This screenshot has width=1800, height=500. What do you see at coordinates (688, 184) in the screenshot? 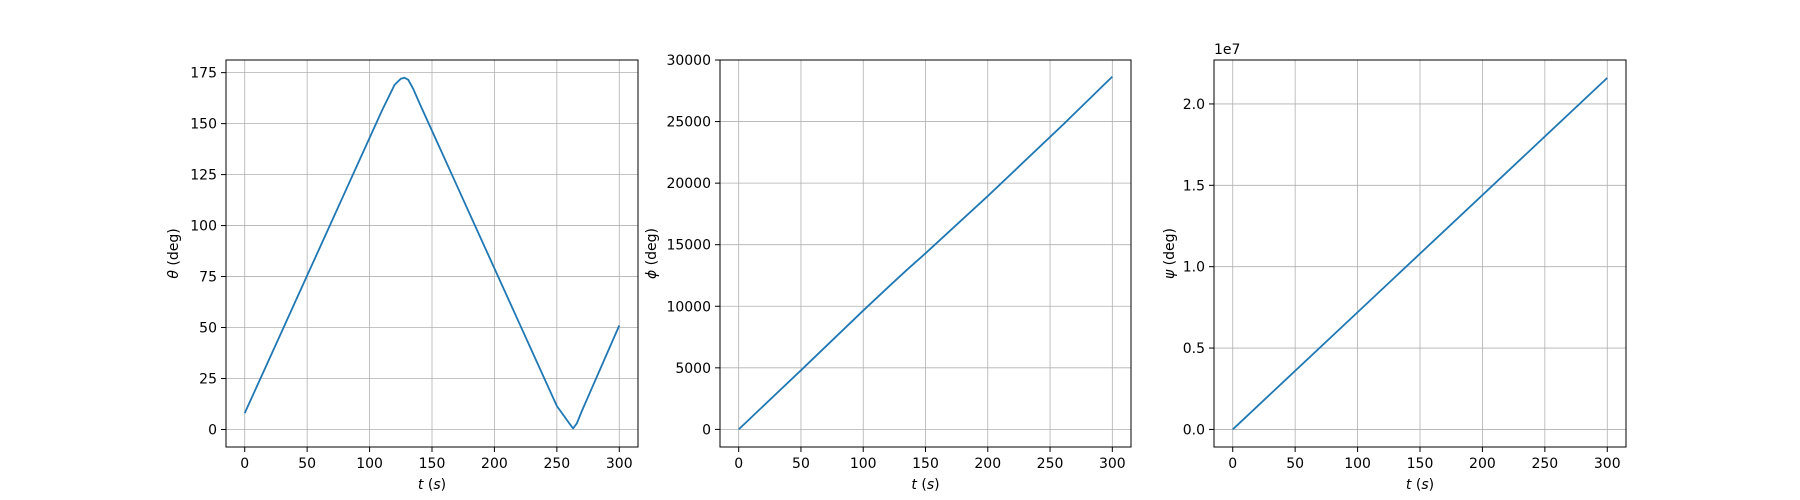
I see `y-tick-label: 20000` at bounding box center [688, 184].